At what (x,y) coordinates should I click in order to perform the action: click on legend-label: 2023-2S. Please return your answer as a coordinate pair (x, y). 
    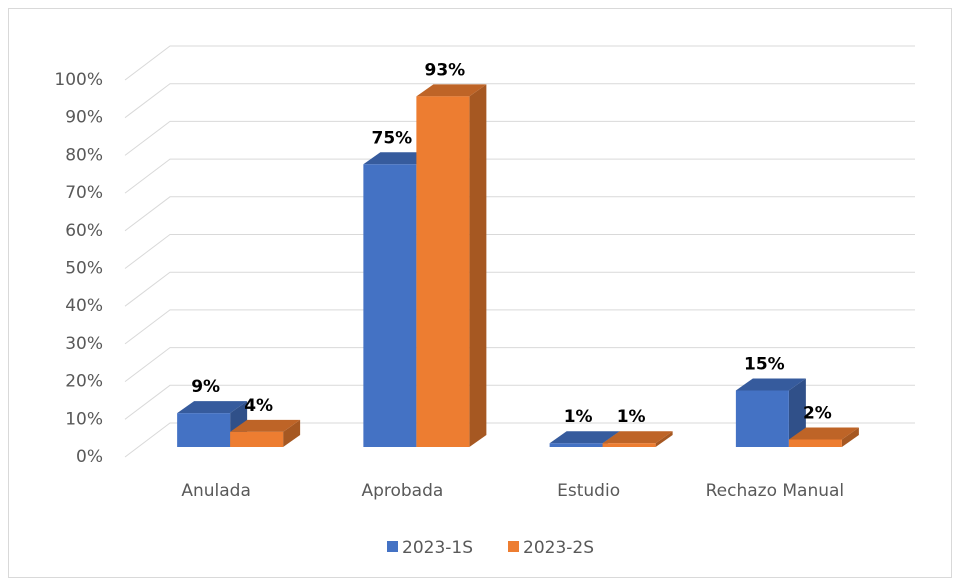
    Looking at the image, I should click on (558, 548).